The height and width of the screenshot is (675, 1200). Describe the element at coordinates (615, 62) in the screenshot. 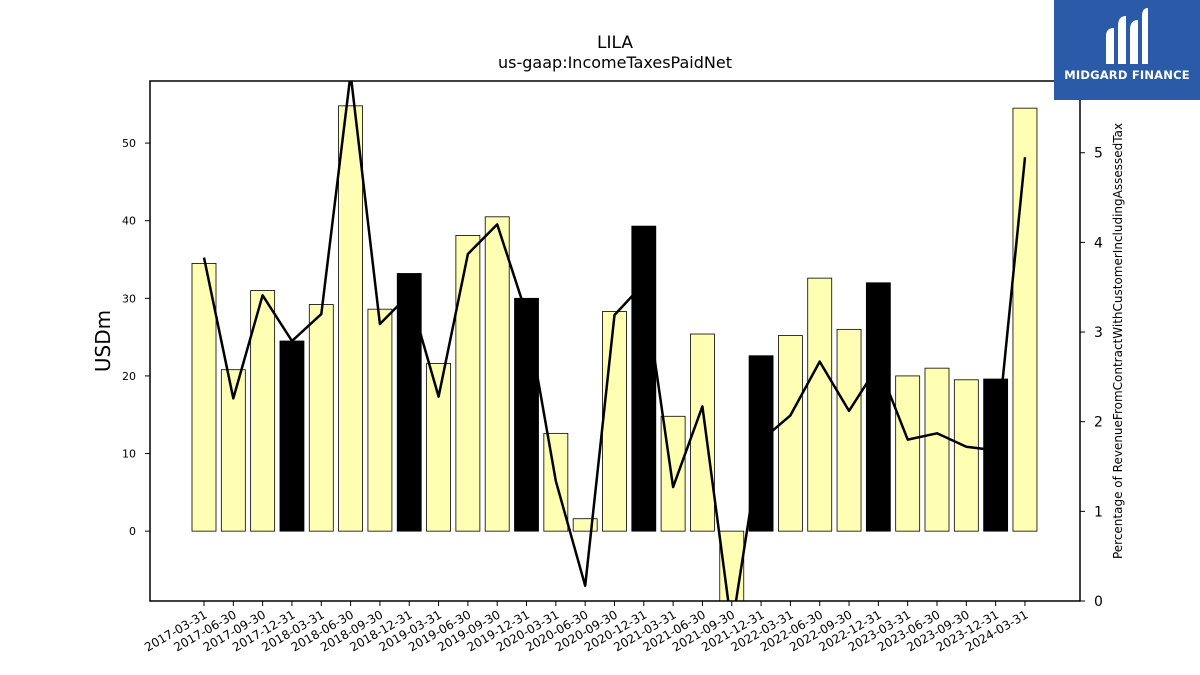

I see `chart-subtitle: us-gaap:IncomeTaxesPaidNet` at that location.